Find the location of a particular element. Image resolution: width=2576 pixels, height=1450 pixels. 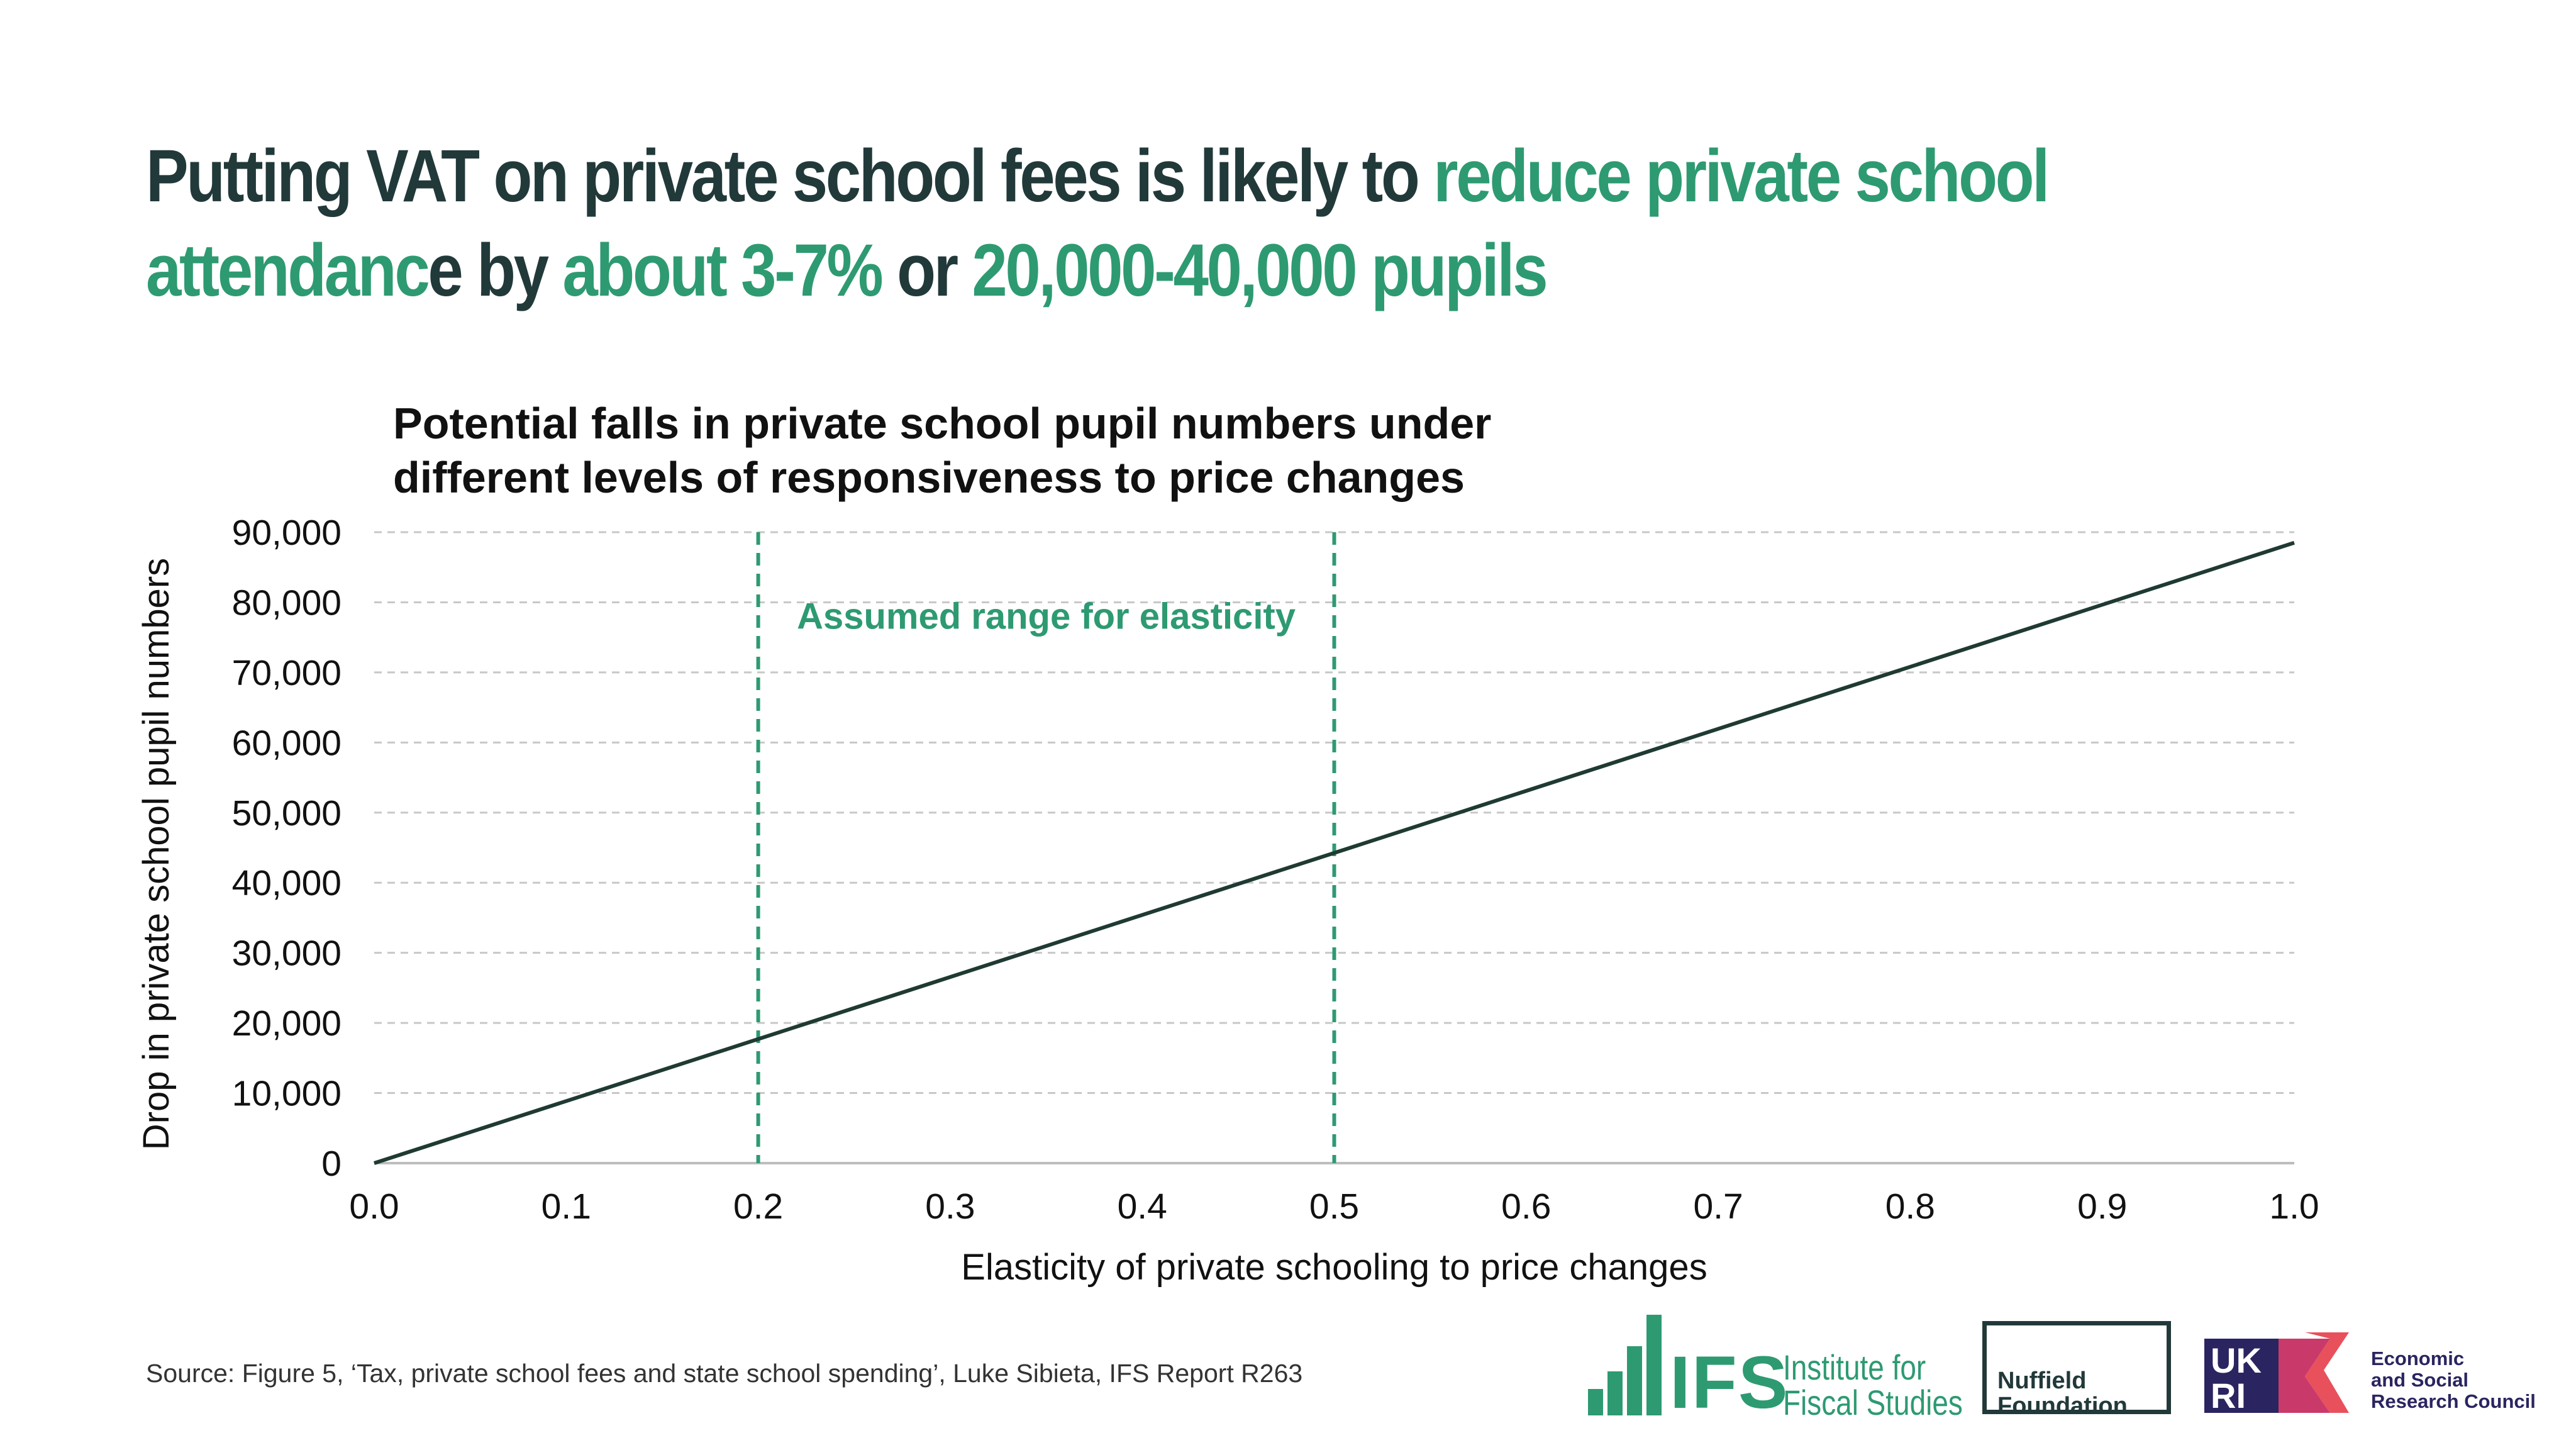

x-tick-label: 0.3 is located at coordinates (950, 1206).